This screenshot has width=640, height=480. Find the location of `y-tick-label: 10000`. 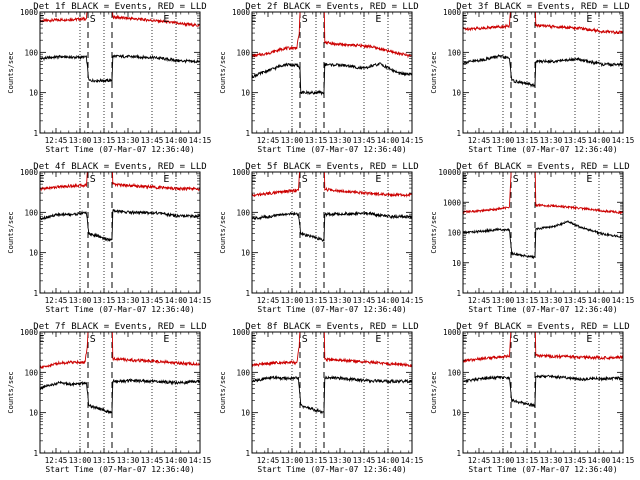

y-tick-label: 10000 is located at coordinates (449, 172).